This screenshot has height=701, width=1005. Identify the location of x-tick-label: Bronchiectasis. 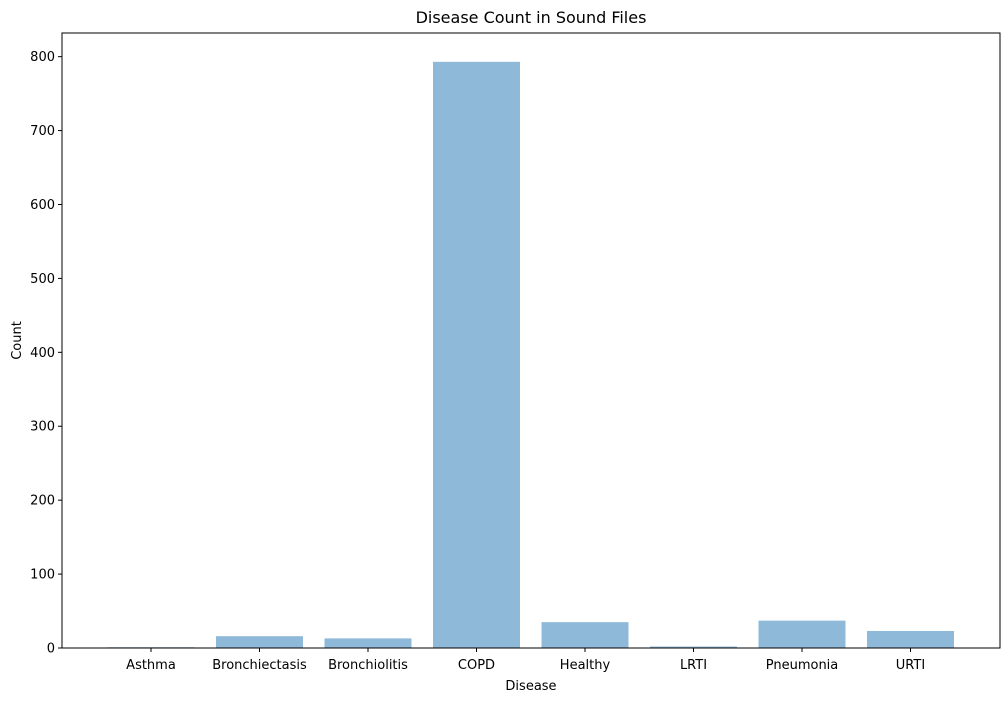
(259, 665).